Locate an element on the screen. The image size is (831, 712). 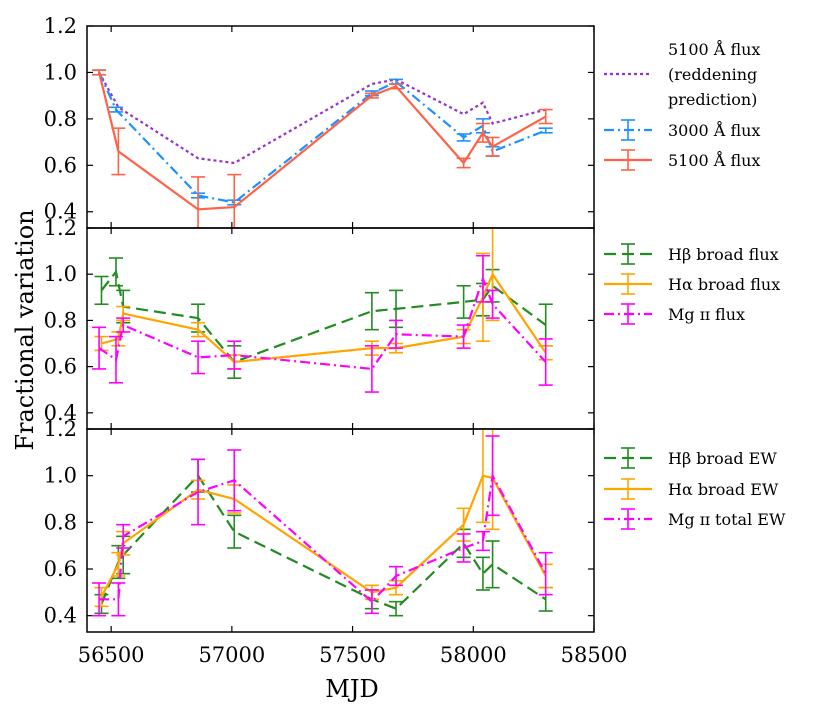
x-axis-label: MJD is located at coordinates (351, 689).